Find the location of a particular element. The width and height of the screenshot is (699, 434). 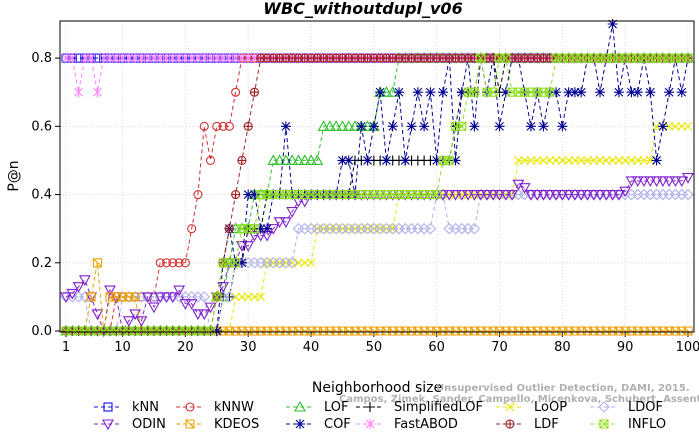

legend-label: LDOF is located at coordinates (645, 407).